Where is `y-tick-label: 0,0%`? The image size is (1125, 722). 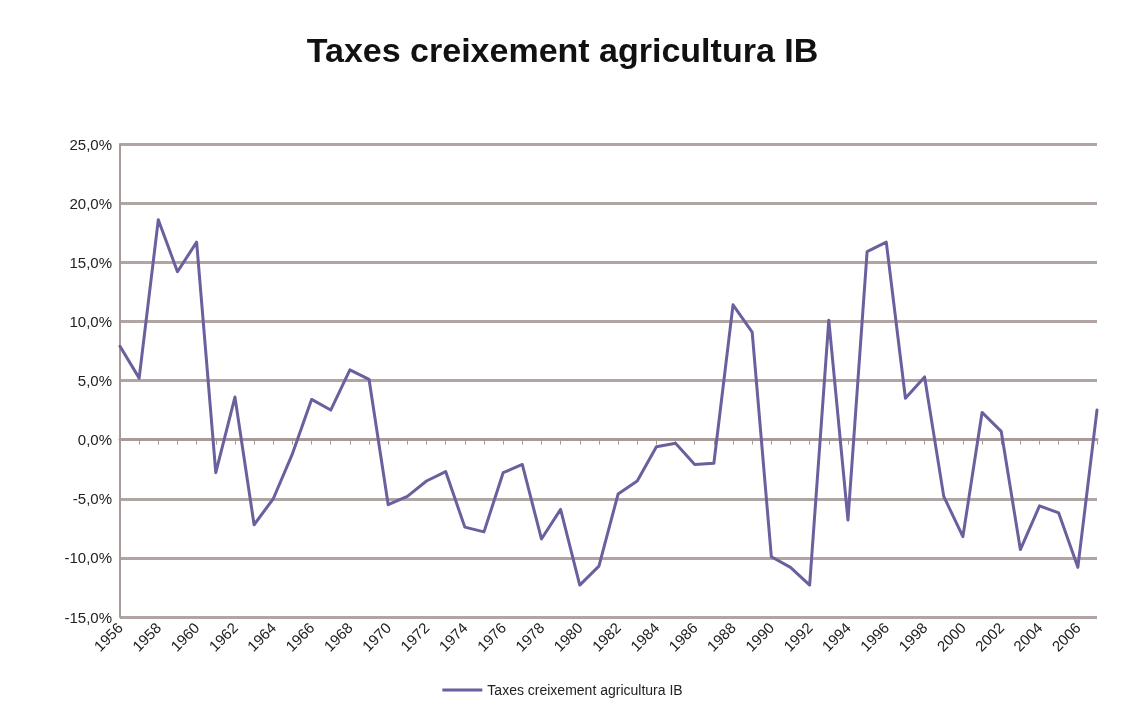
y-tick-label: 0,0% is located at coordinates (94, 440).